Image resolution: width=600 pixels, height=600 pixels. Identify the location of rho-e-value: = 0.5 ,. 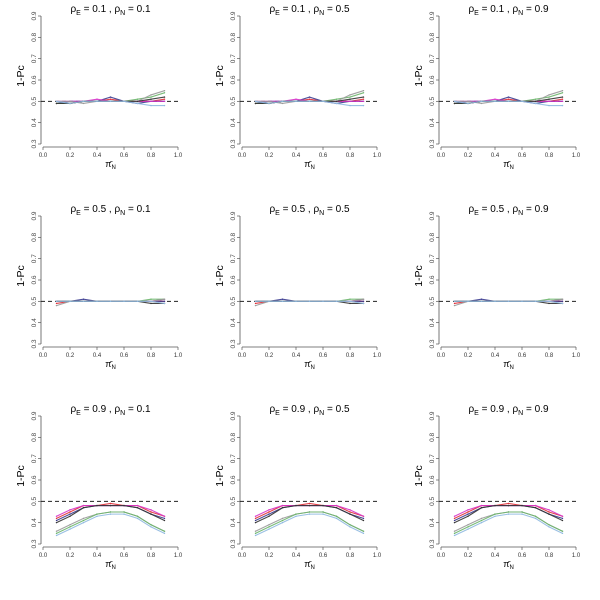
(297, 209).